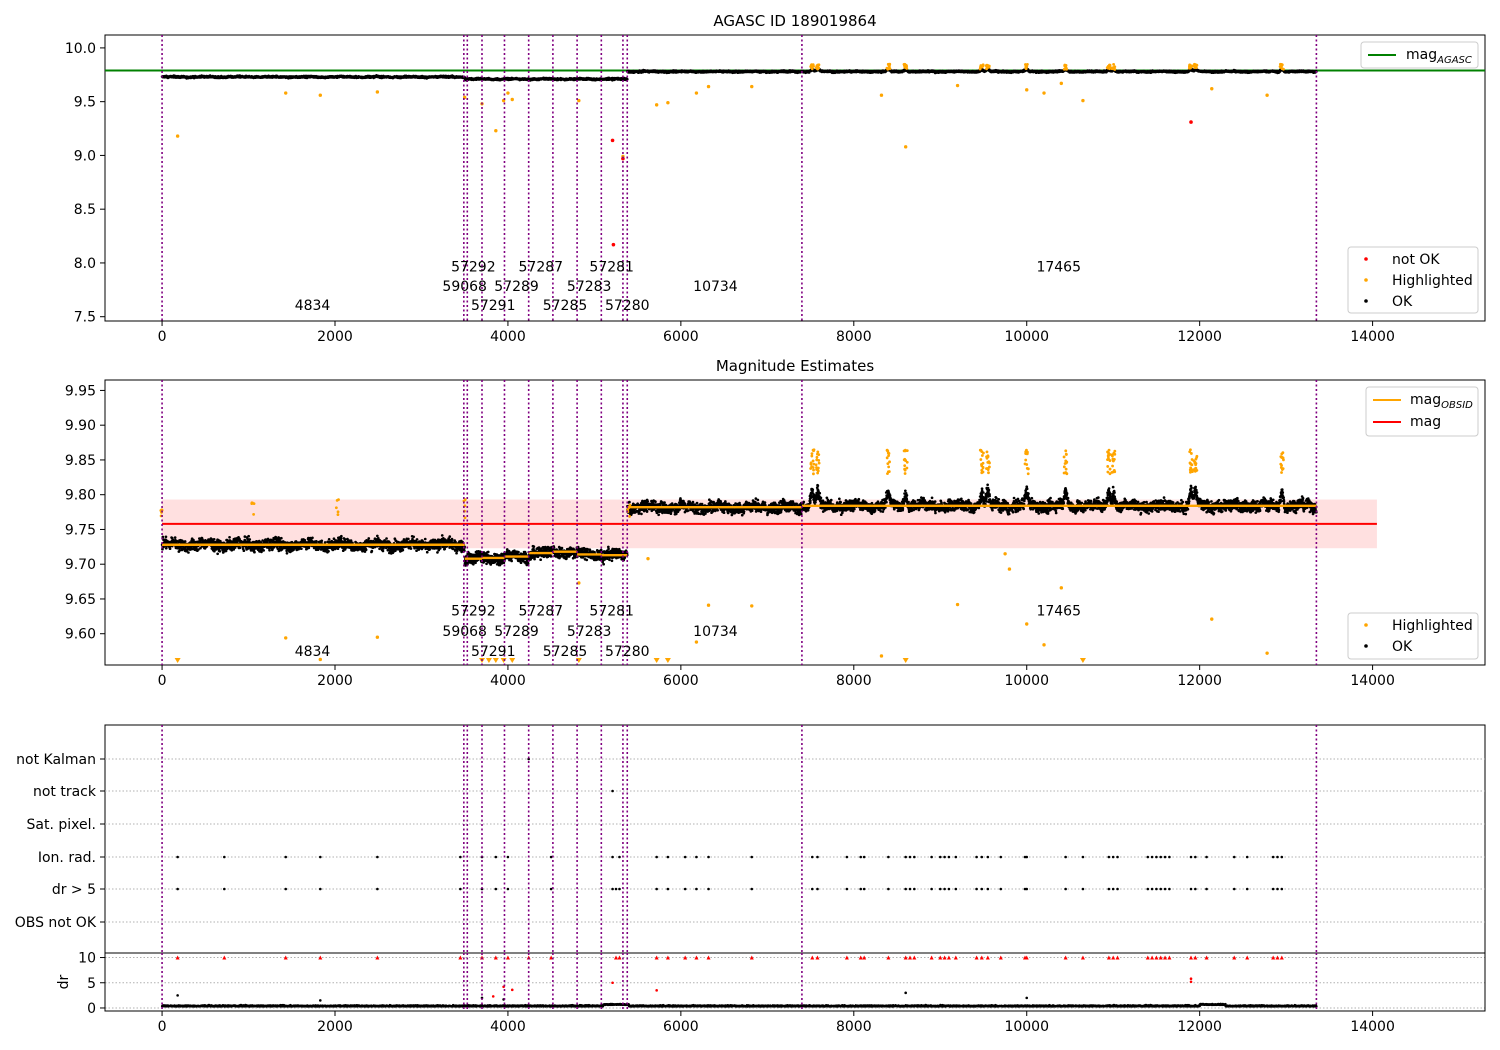 This screenshot has width=1500, height=1050. Describe the element at coordinates (508, 1027) in the screenshot. I see `panel4-xtick-label: 4000` at that location.